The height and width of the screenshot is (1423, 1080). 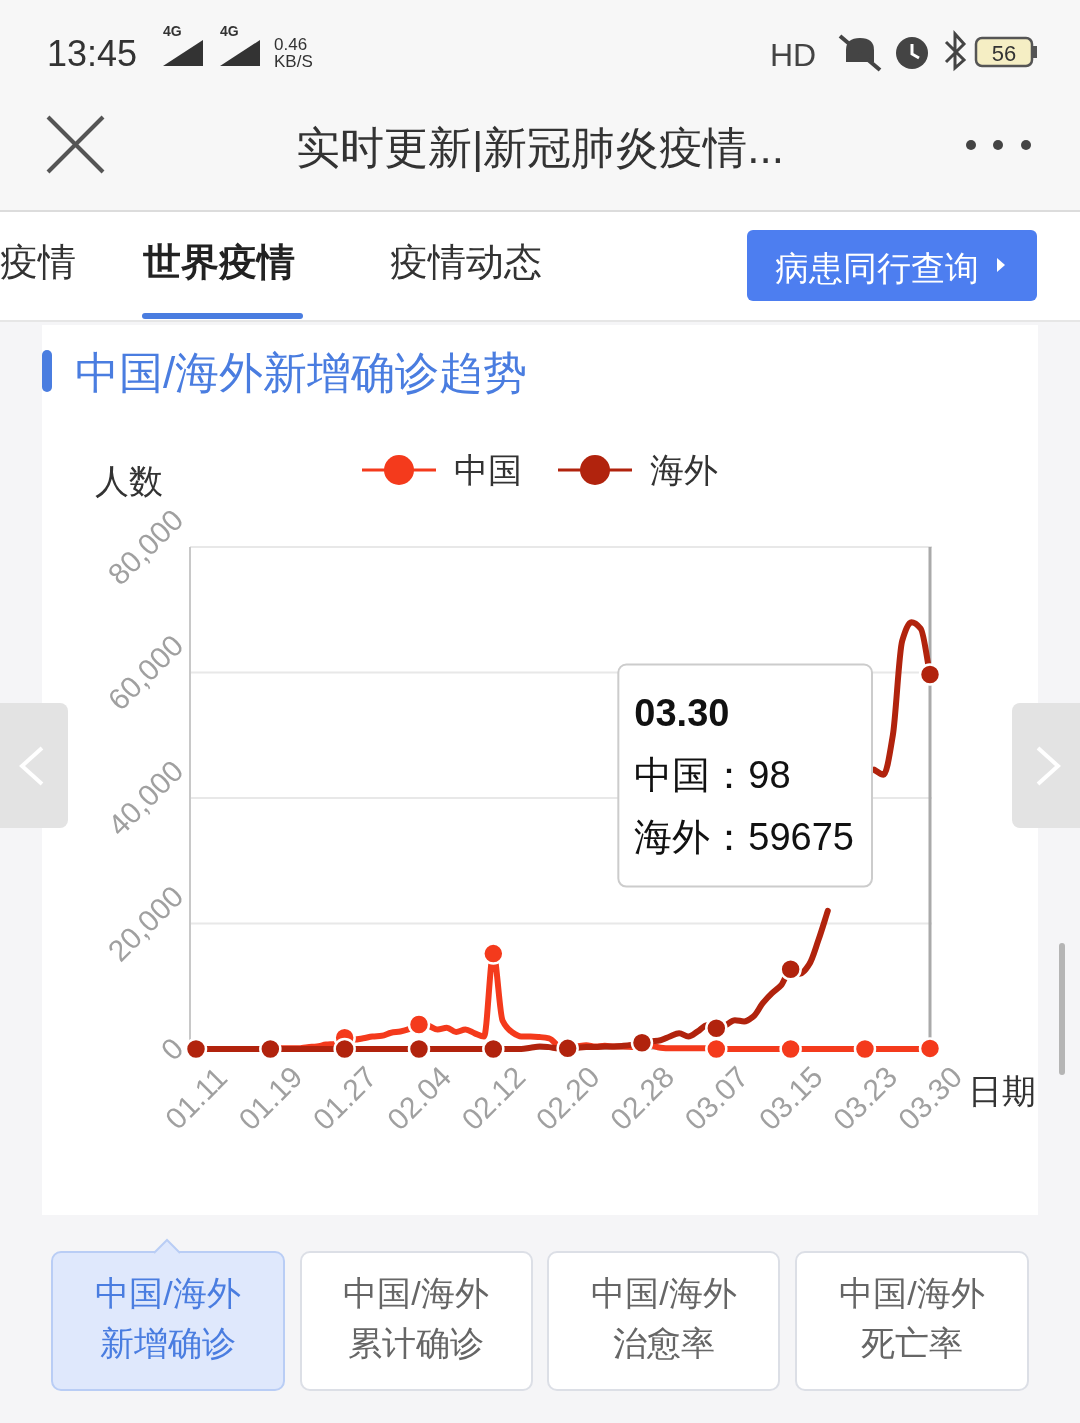 What do you see at coordinates (793, 55) in the screenshot?
I see `text: HD` at bounding box center [793, 55].